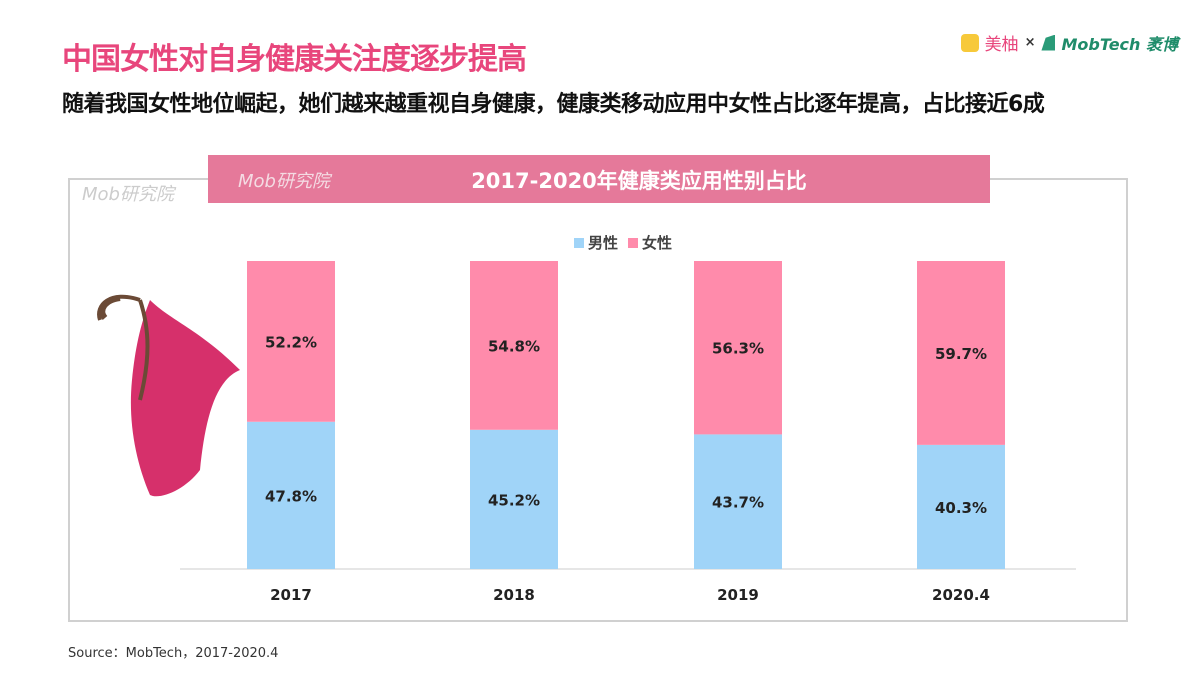 Image resolution: width=1200 pixels, height=675 pixels. Describe the element at coordinates (1001, 45) in the screenshot. I see `brand-meiyou: 美柚` at that location.